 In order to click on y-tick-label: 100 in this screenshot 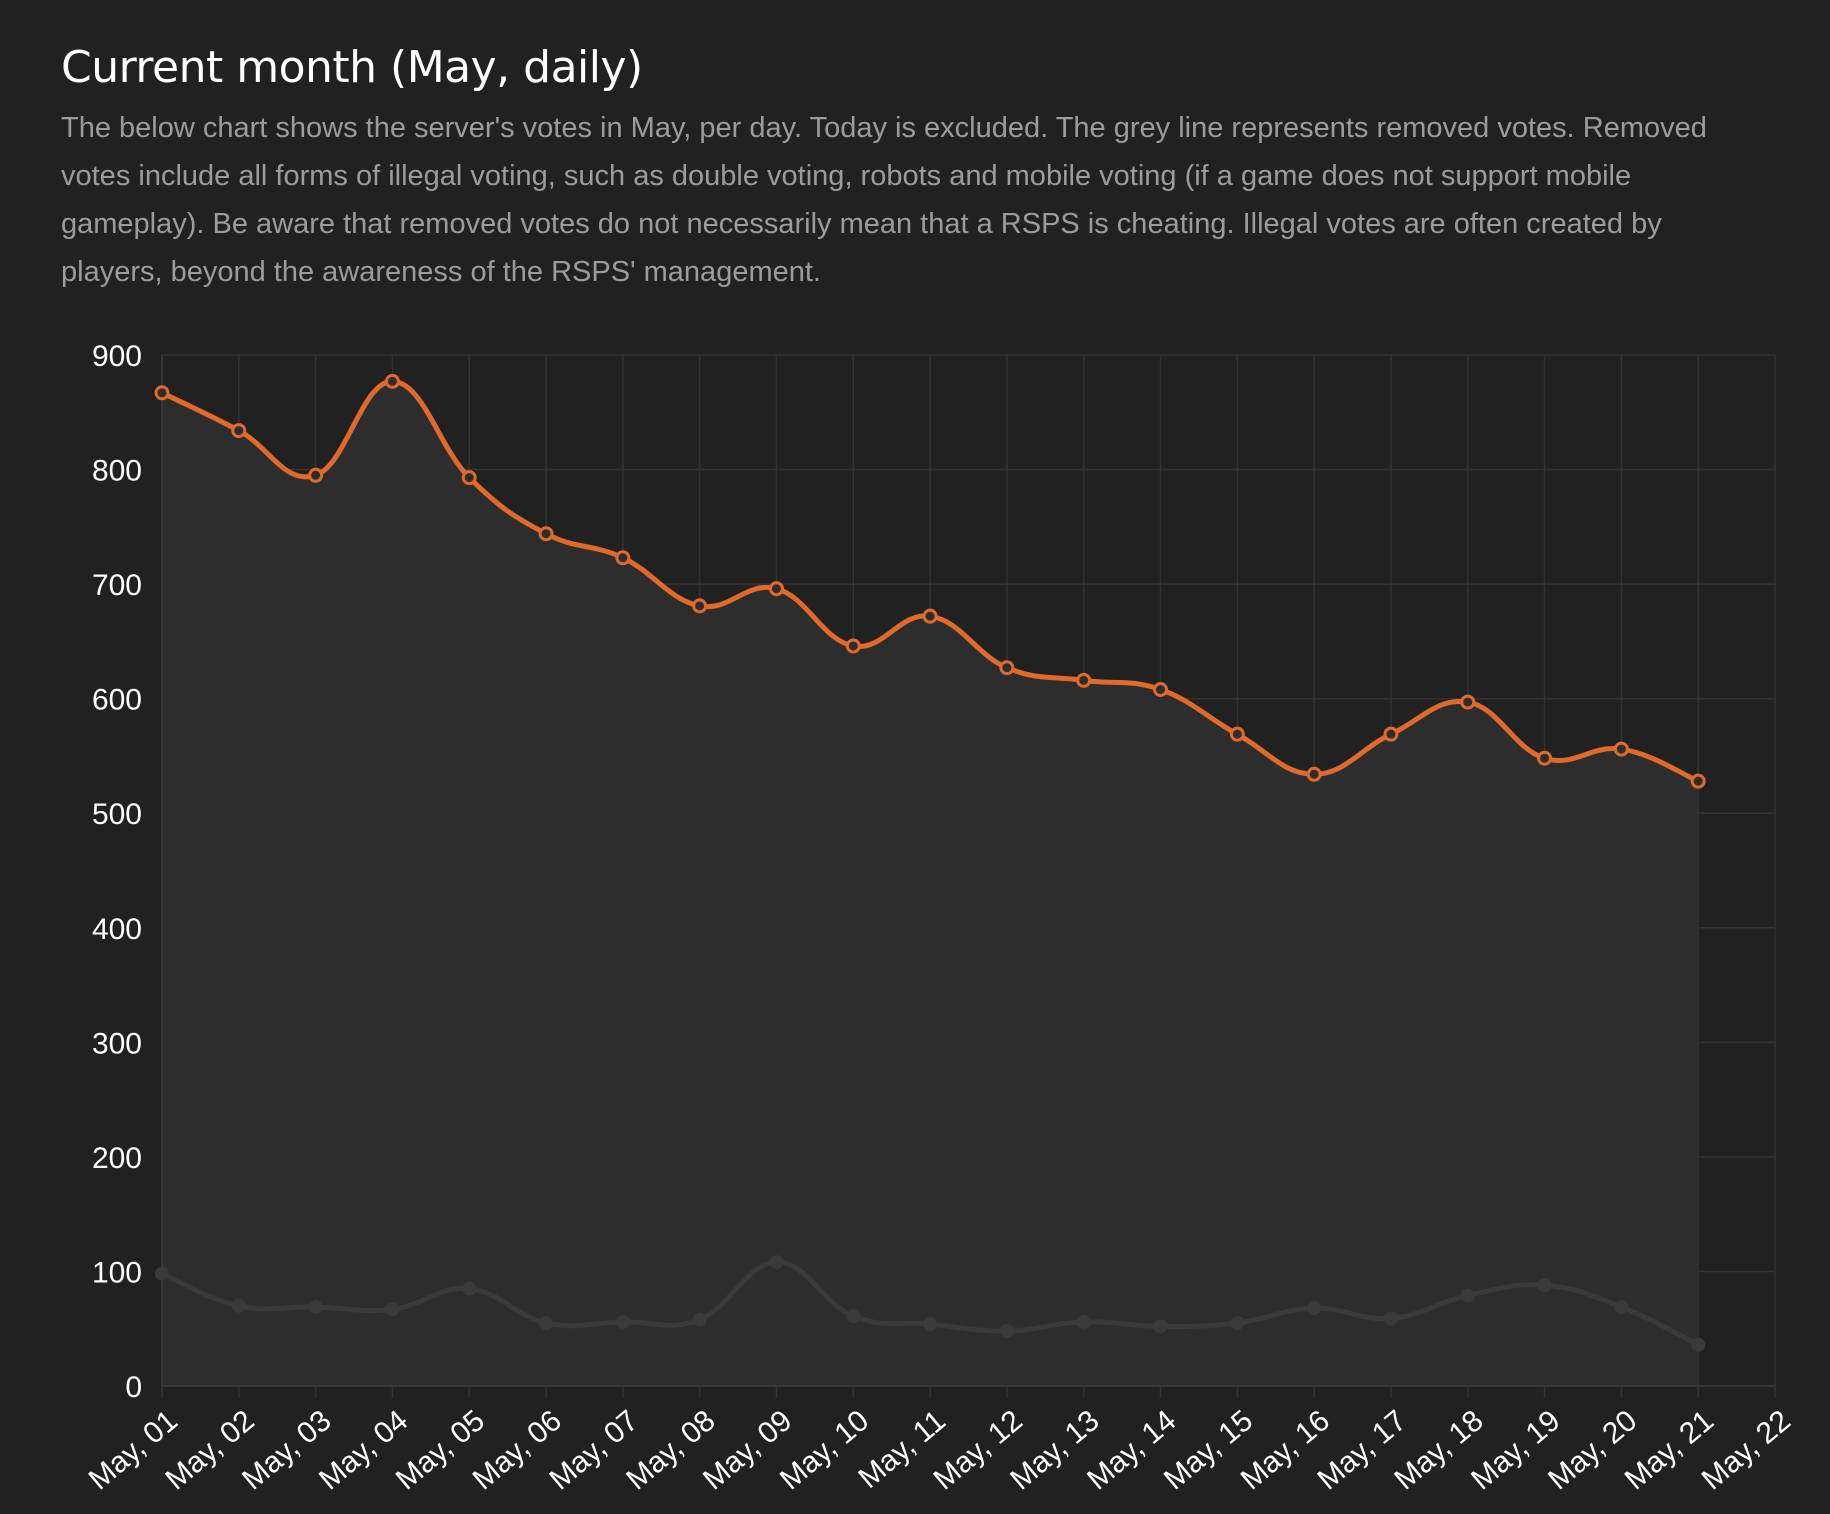, I will do `click(117, 1272)`.